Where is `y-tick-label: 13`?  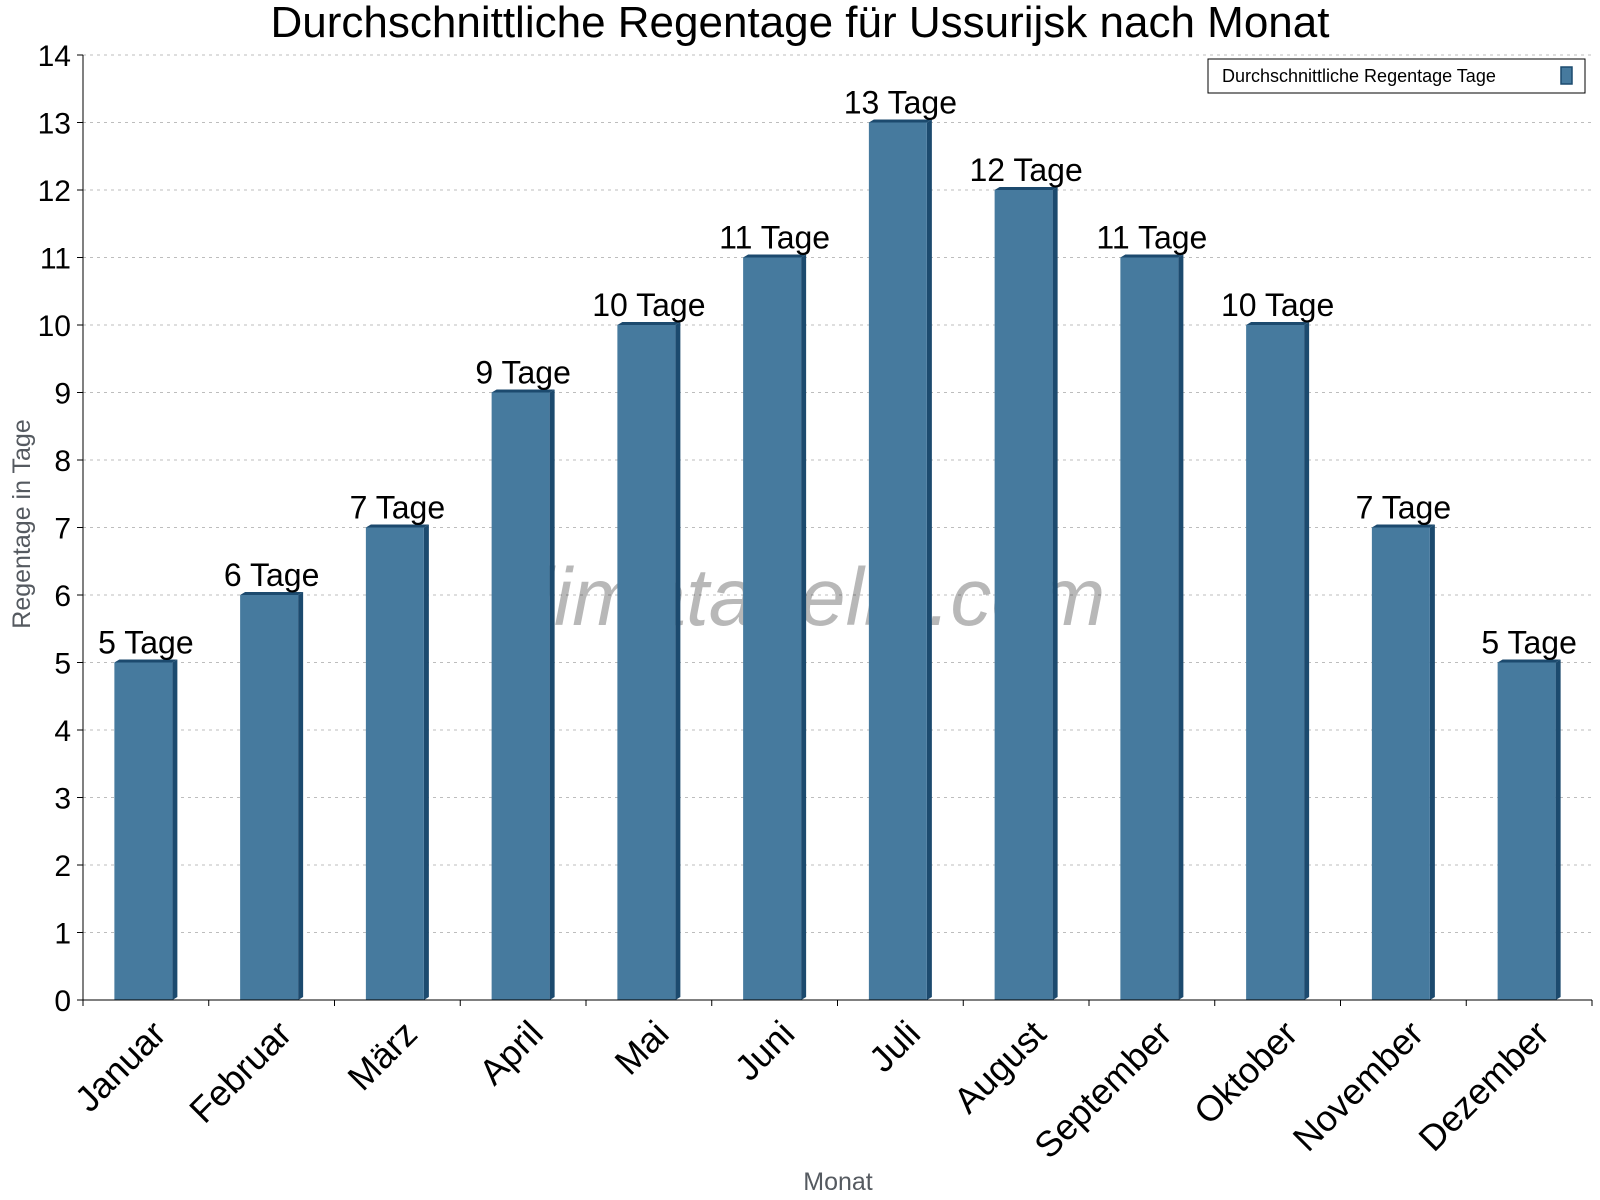
y-tick-label: 13 is located at coordinates (54, 124).